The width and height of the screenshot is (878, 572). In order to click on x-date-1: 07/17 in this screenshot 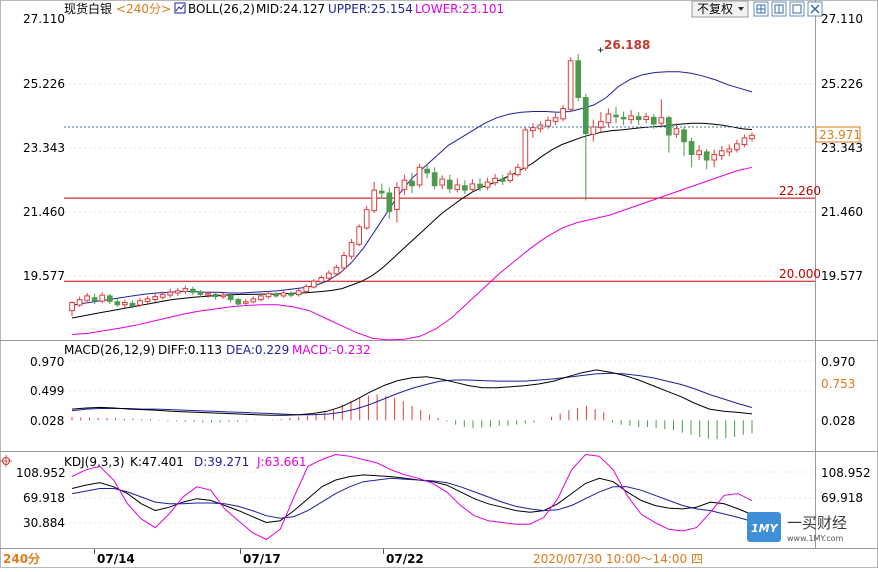, I will do `click(262, 559)`.